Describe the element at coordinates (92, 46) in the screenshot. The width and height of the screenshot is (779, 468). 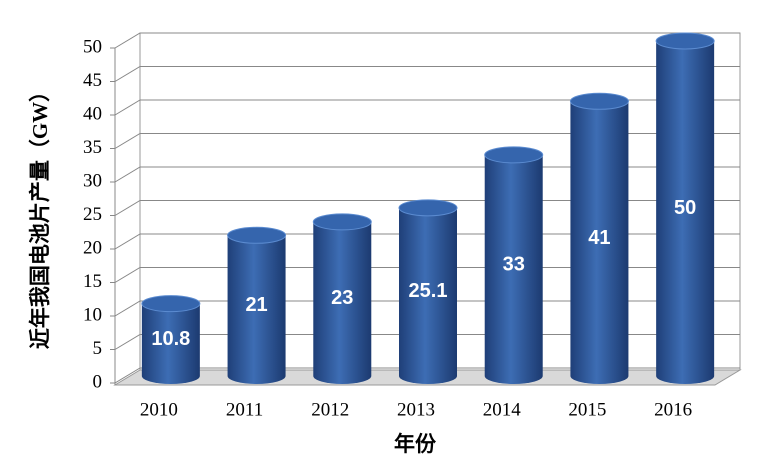
I see `y-tick-label: 50` at that location.